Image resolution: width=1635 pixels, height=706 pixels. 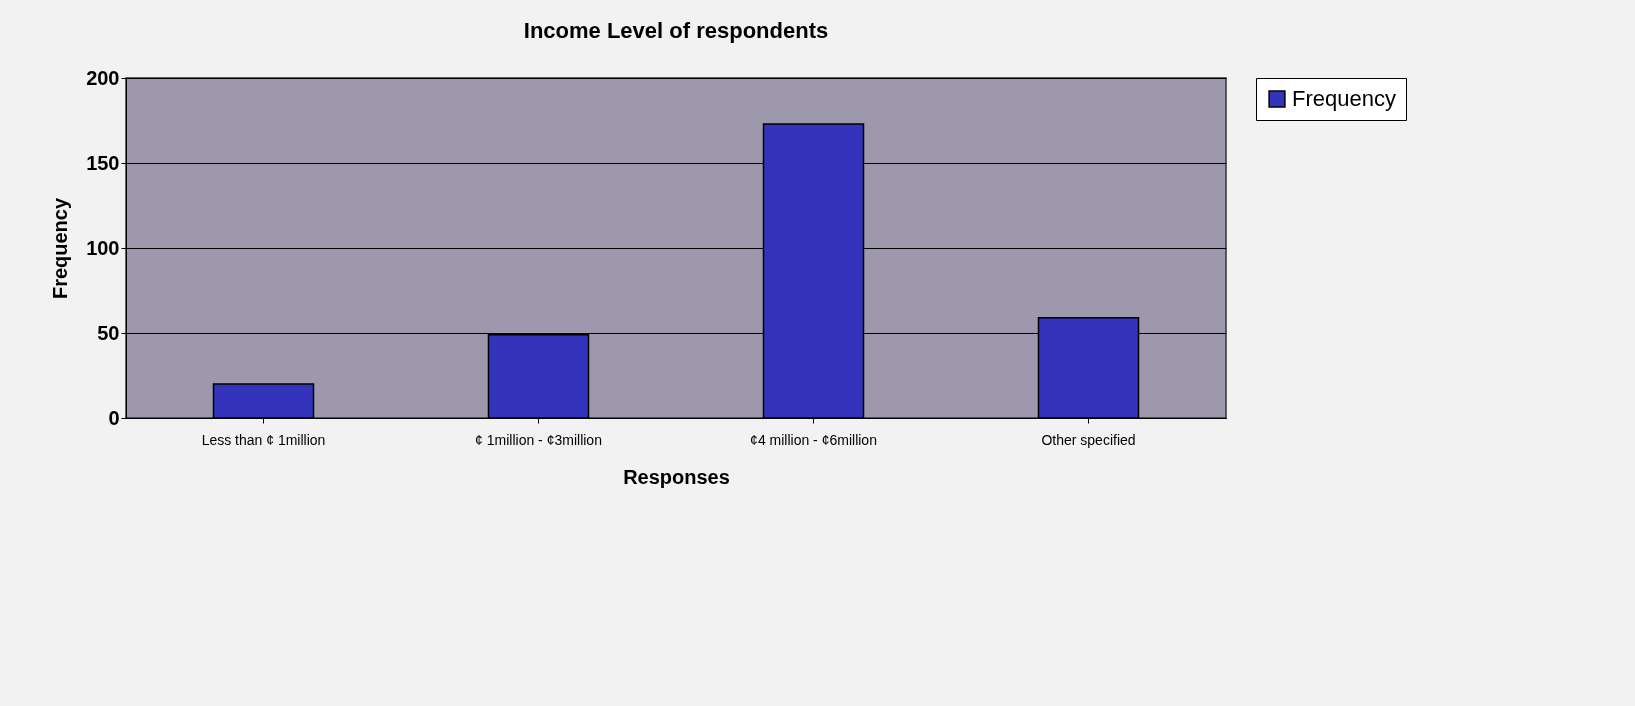 I want to click on x-tick-label: Other specified, so click(x=1088, y=439).